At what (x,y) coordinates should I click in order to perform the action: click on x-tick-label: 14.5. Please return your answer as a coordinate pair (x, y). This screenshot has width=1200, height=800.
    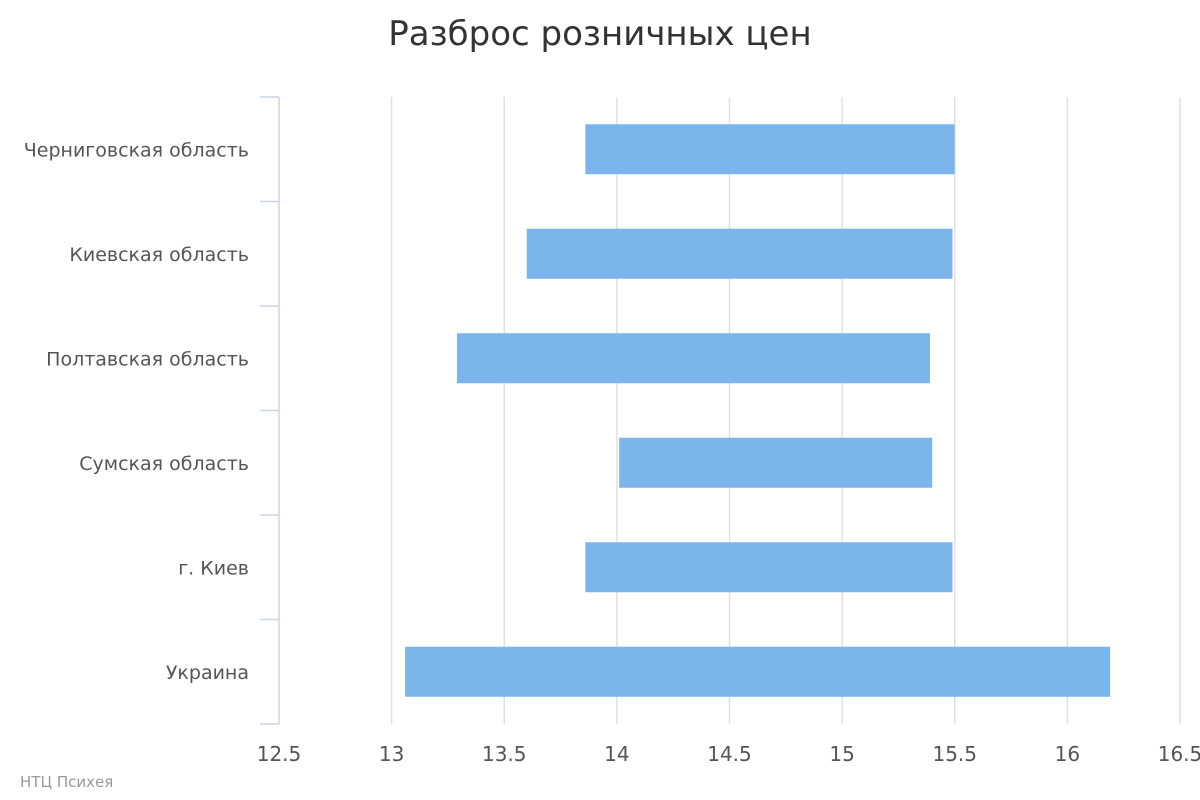
    Looking at the image, I should click on (729, 754).